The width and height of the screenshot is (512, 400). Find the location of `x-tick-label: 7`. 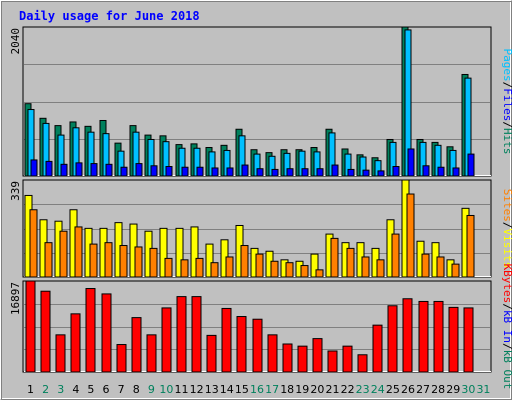

x-tick-label: 7 is located at coordinates (121, 389).